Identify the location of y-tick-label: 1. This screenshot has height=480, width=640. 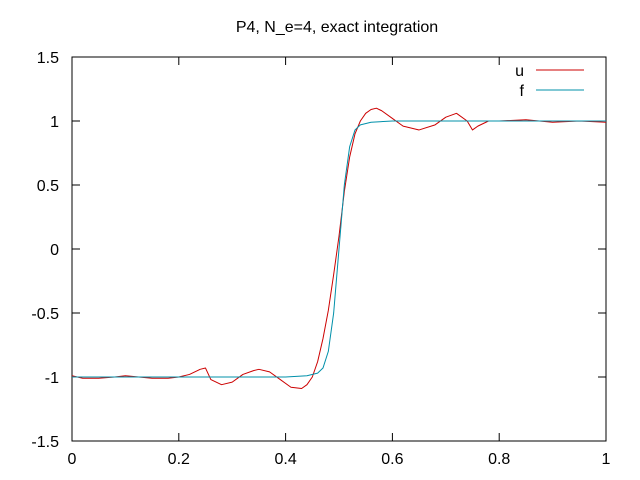
(54, 122).